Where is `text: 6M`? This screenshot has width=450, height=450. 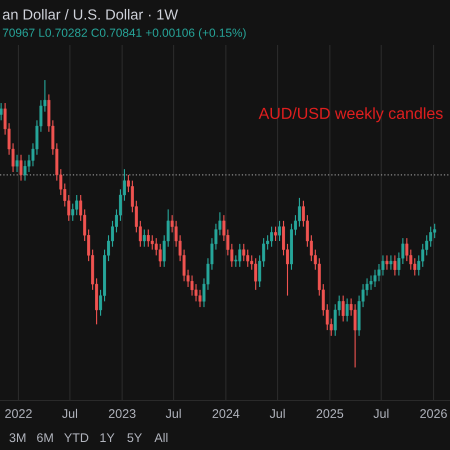
text: 6M is located at coordinates (45, 437).